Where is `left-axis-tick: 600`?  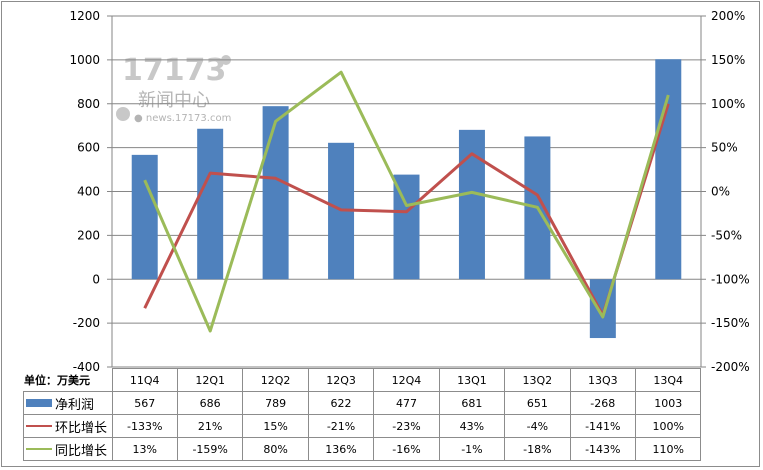 left-axis-tick: 600 is located at coordinates (88, 148).